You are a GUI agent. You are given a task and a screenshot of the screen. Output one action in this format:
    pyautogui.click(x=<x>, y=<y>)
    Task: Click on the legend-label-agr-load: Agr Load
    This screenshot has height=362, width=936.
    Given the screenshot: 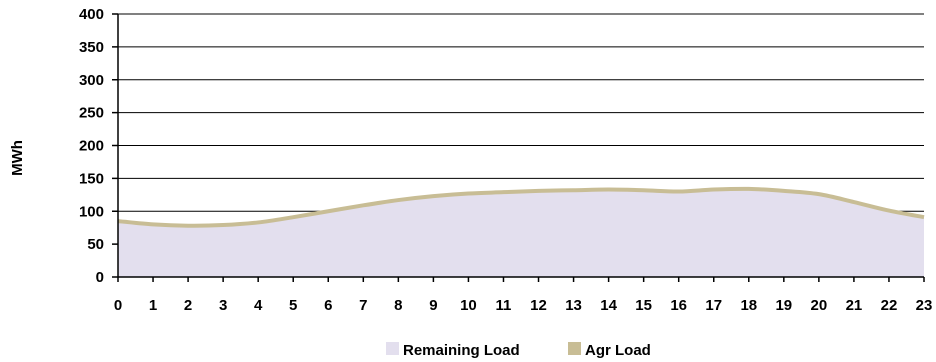 What is the action you would take?
    pyautogui.click(x=618, y=350)
    